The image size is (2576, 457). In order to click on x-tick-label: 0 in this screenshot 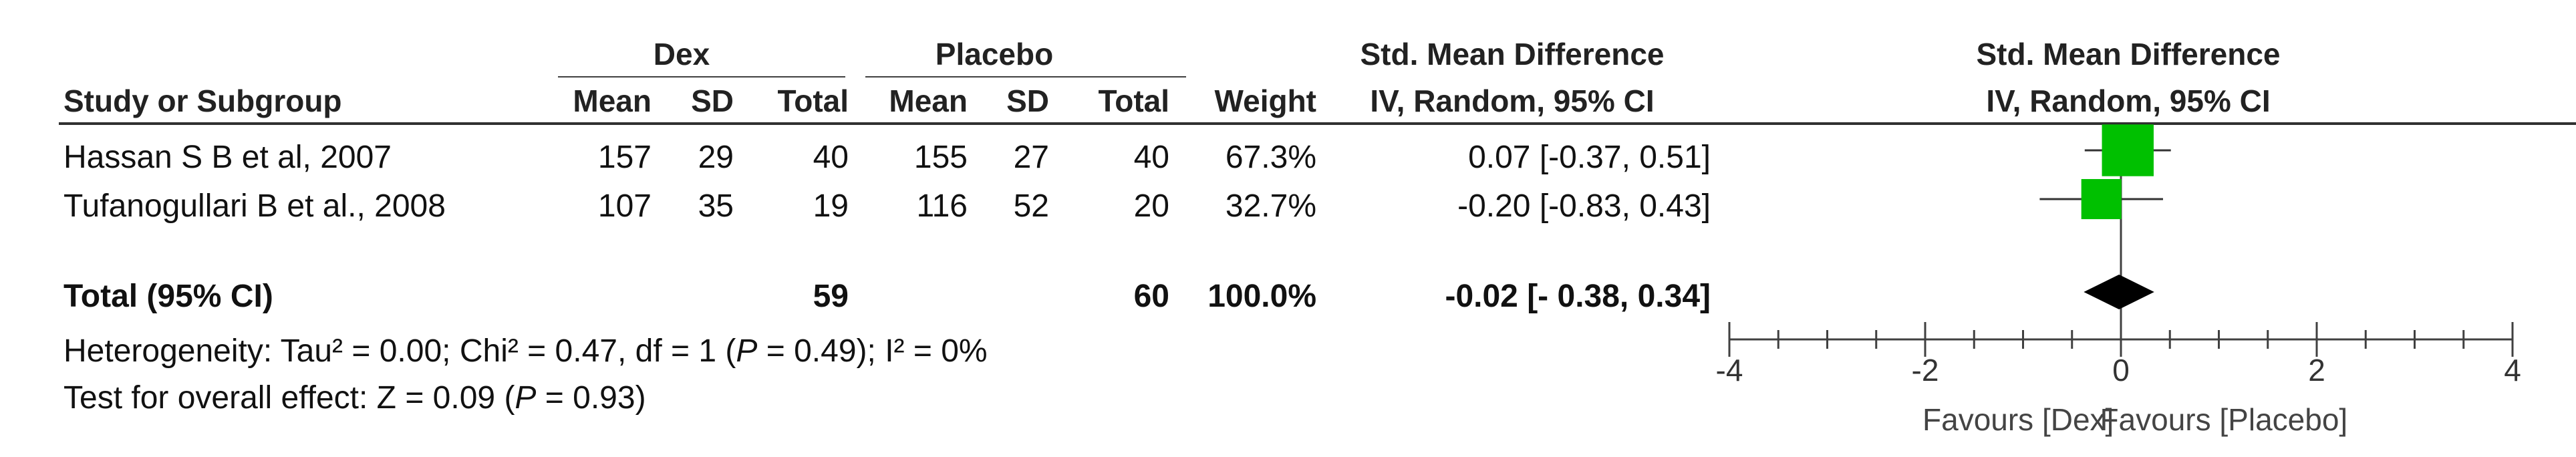, I will do `click(2121, 370)`.